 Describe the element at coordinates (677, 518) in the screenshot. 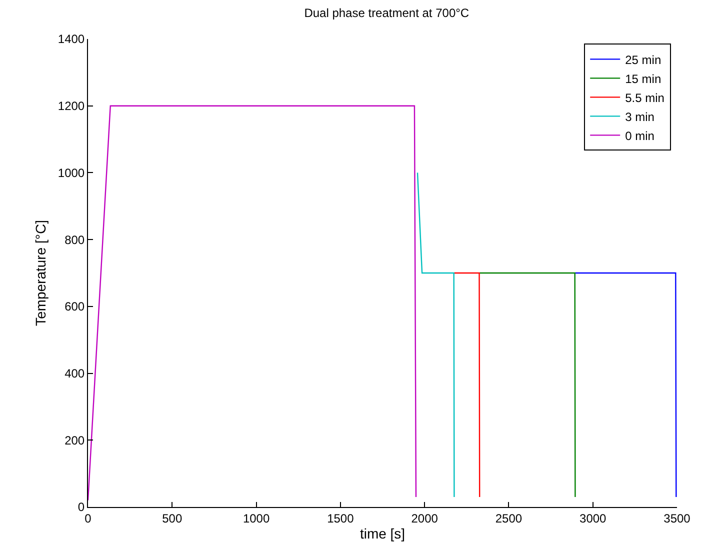

I see `x-tick-label: 3500` at that location.